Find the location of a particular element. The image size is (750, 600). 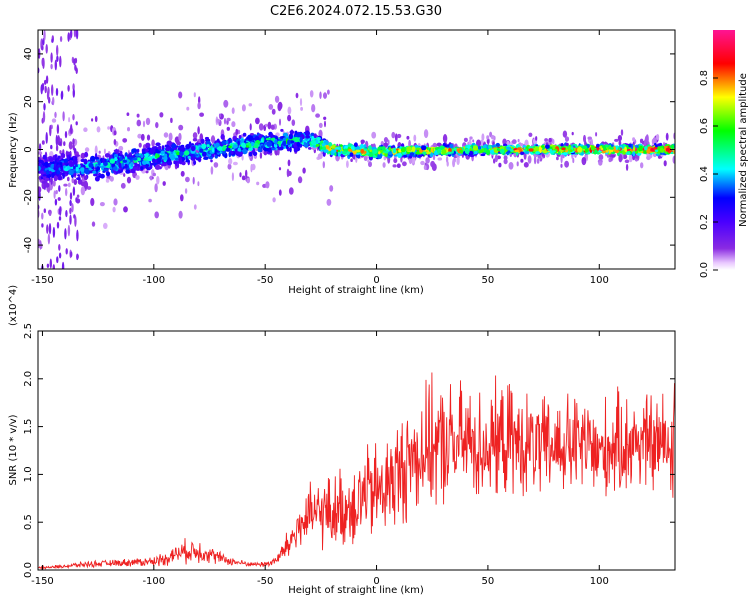

snr-x-label: Height of straight line (km) is located at coordinates (356, 590).